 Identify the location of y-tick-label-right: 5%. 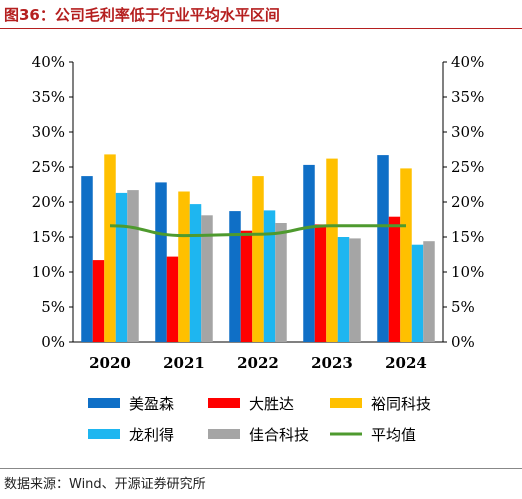
(463, 307).